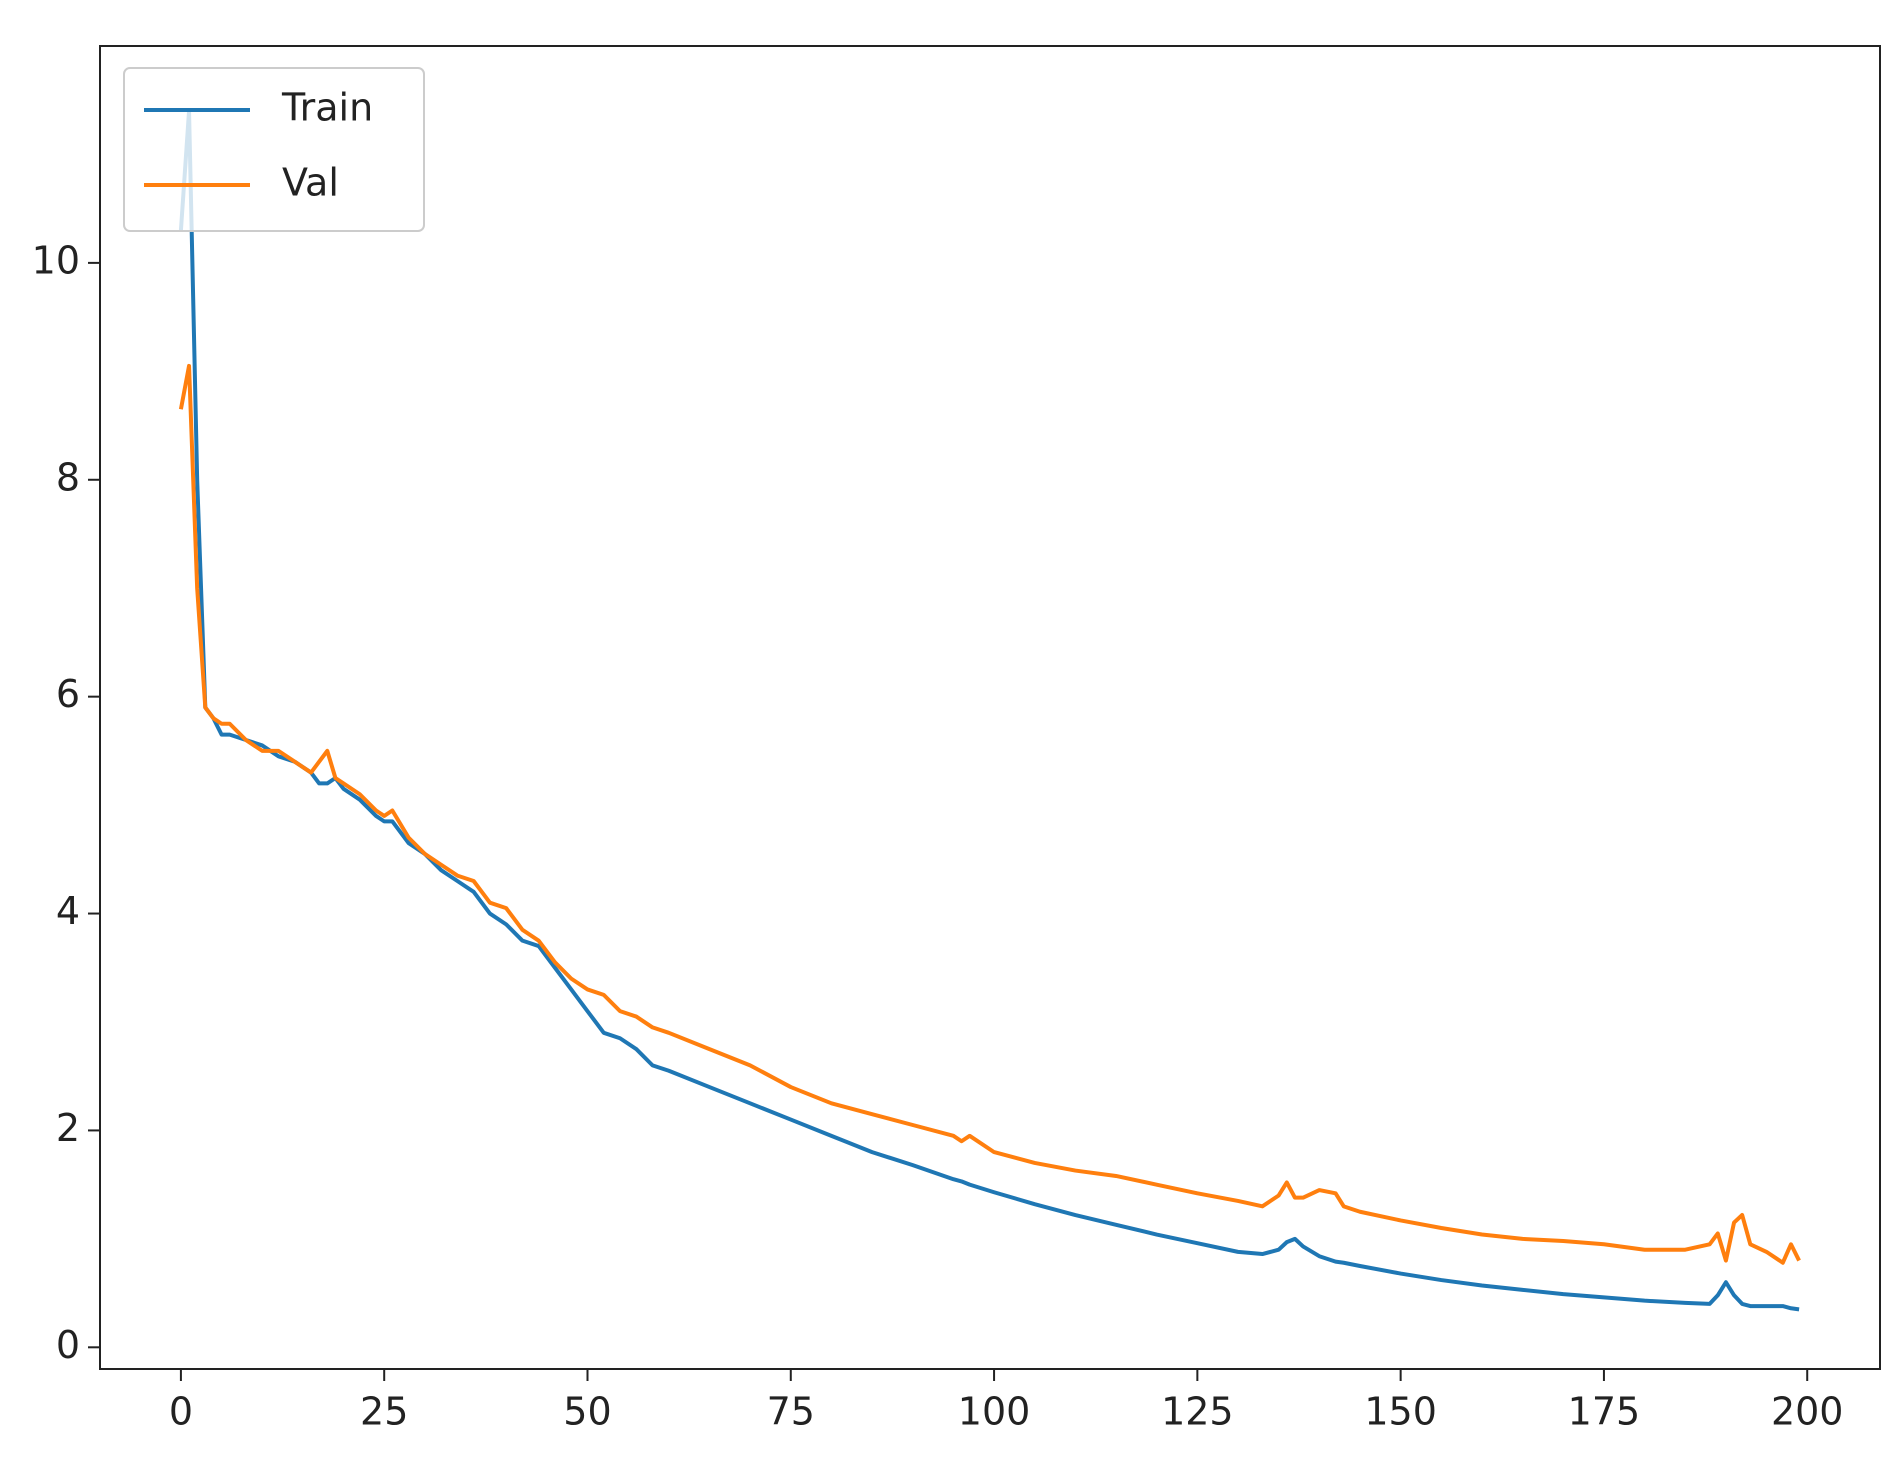 The width and height of the screenshot is (1899, 1466). Describe the element at coordinates (384, 1412) in the screenshot. I see `x-tick-label: 25` at that location.